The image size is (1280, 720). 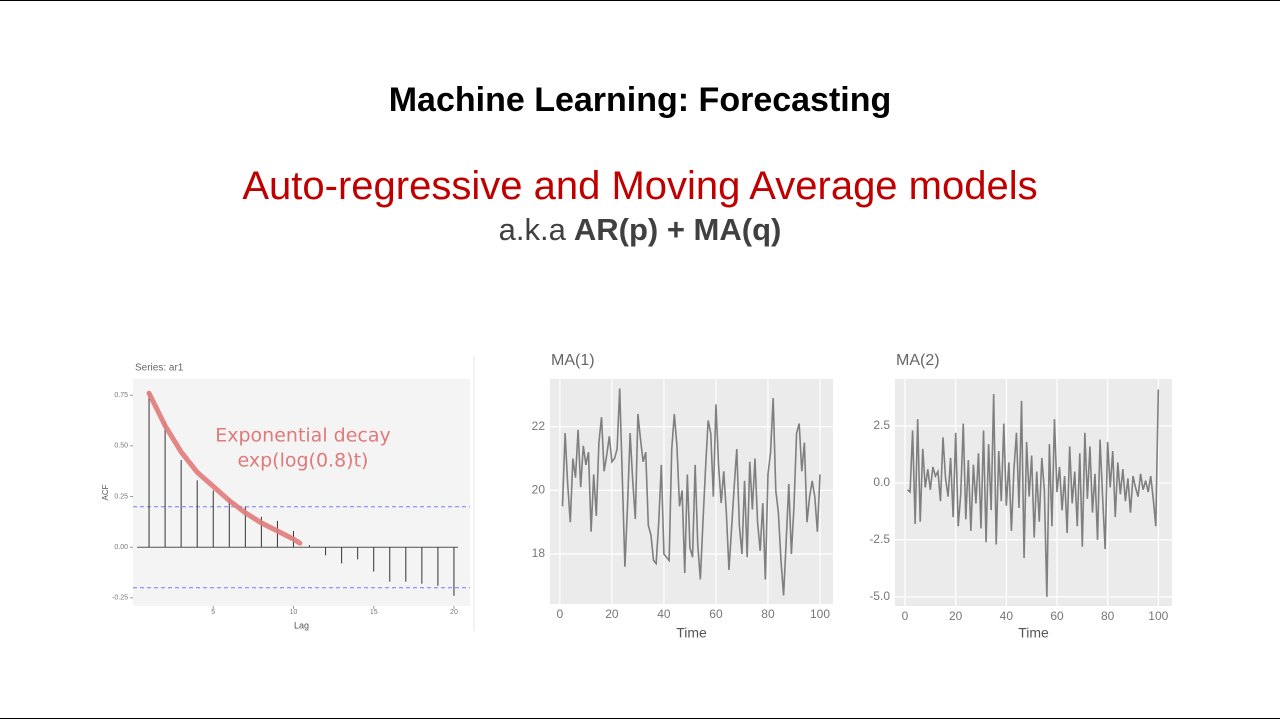 I want to click on annotation: exp(log(0.8)t), so click(x=303, y=461).